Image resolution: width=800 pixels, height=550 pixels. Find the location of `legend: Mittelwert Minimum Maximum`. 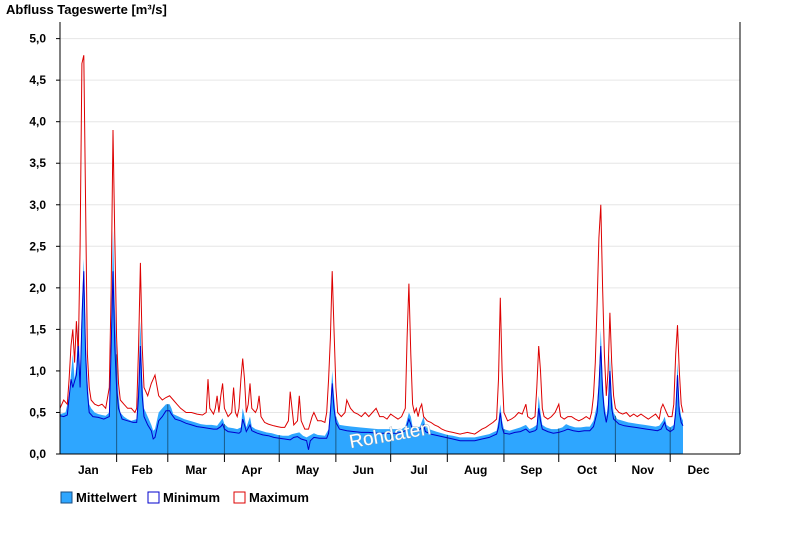

legend: Mittelwert Minimum Maximum is located at coordinates (184, 497).